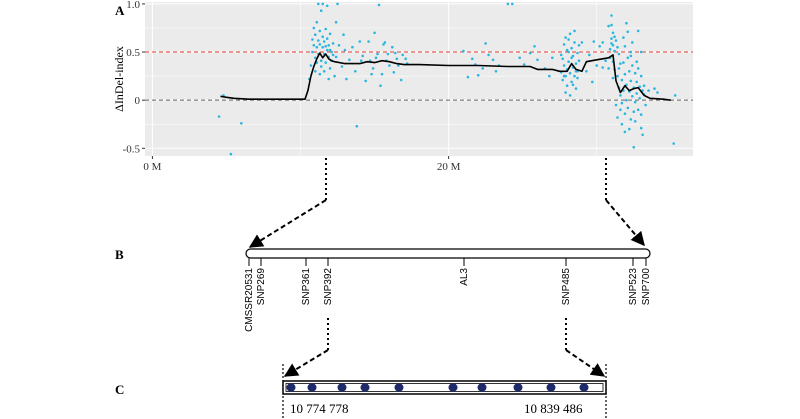 The height and width of the screenshot is (419, 800). What do you see at coordinates (306, 363) in the screenshot?
I see `connector-c-left-arrow` at bounding box center [306, 363].